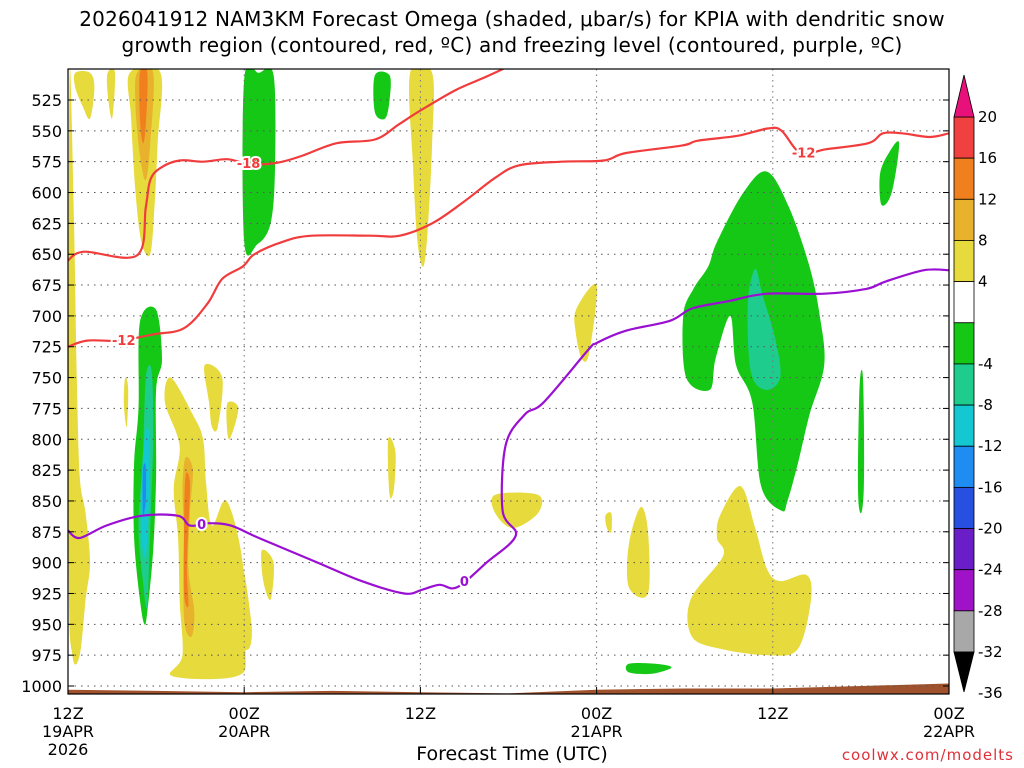 The height and width of the screenshot is (768, 1024). I want to click on colorbar-label: -32, so click(990, 652).